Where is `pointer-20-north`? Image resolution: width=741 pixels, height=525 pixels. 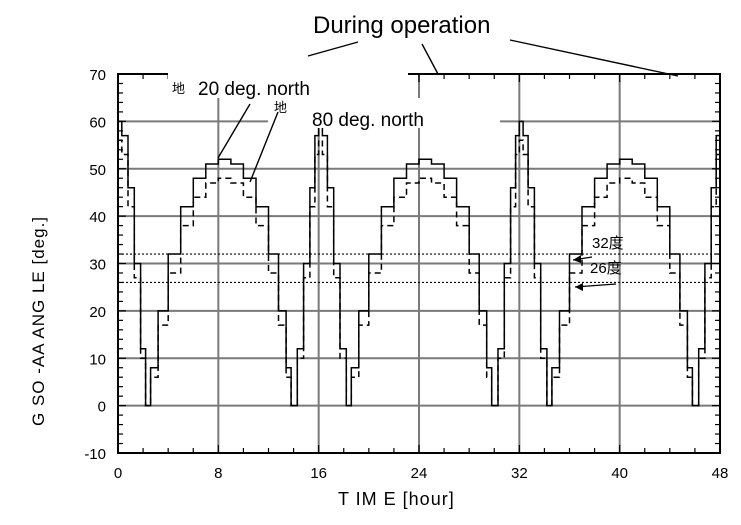
pointer-20-north is located at coordinates (234, 131).